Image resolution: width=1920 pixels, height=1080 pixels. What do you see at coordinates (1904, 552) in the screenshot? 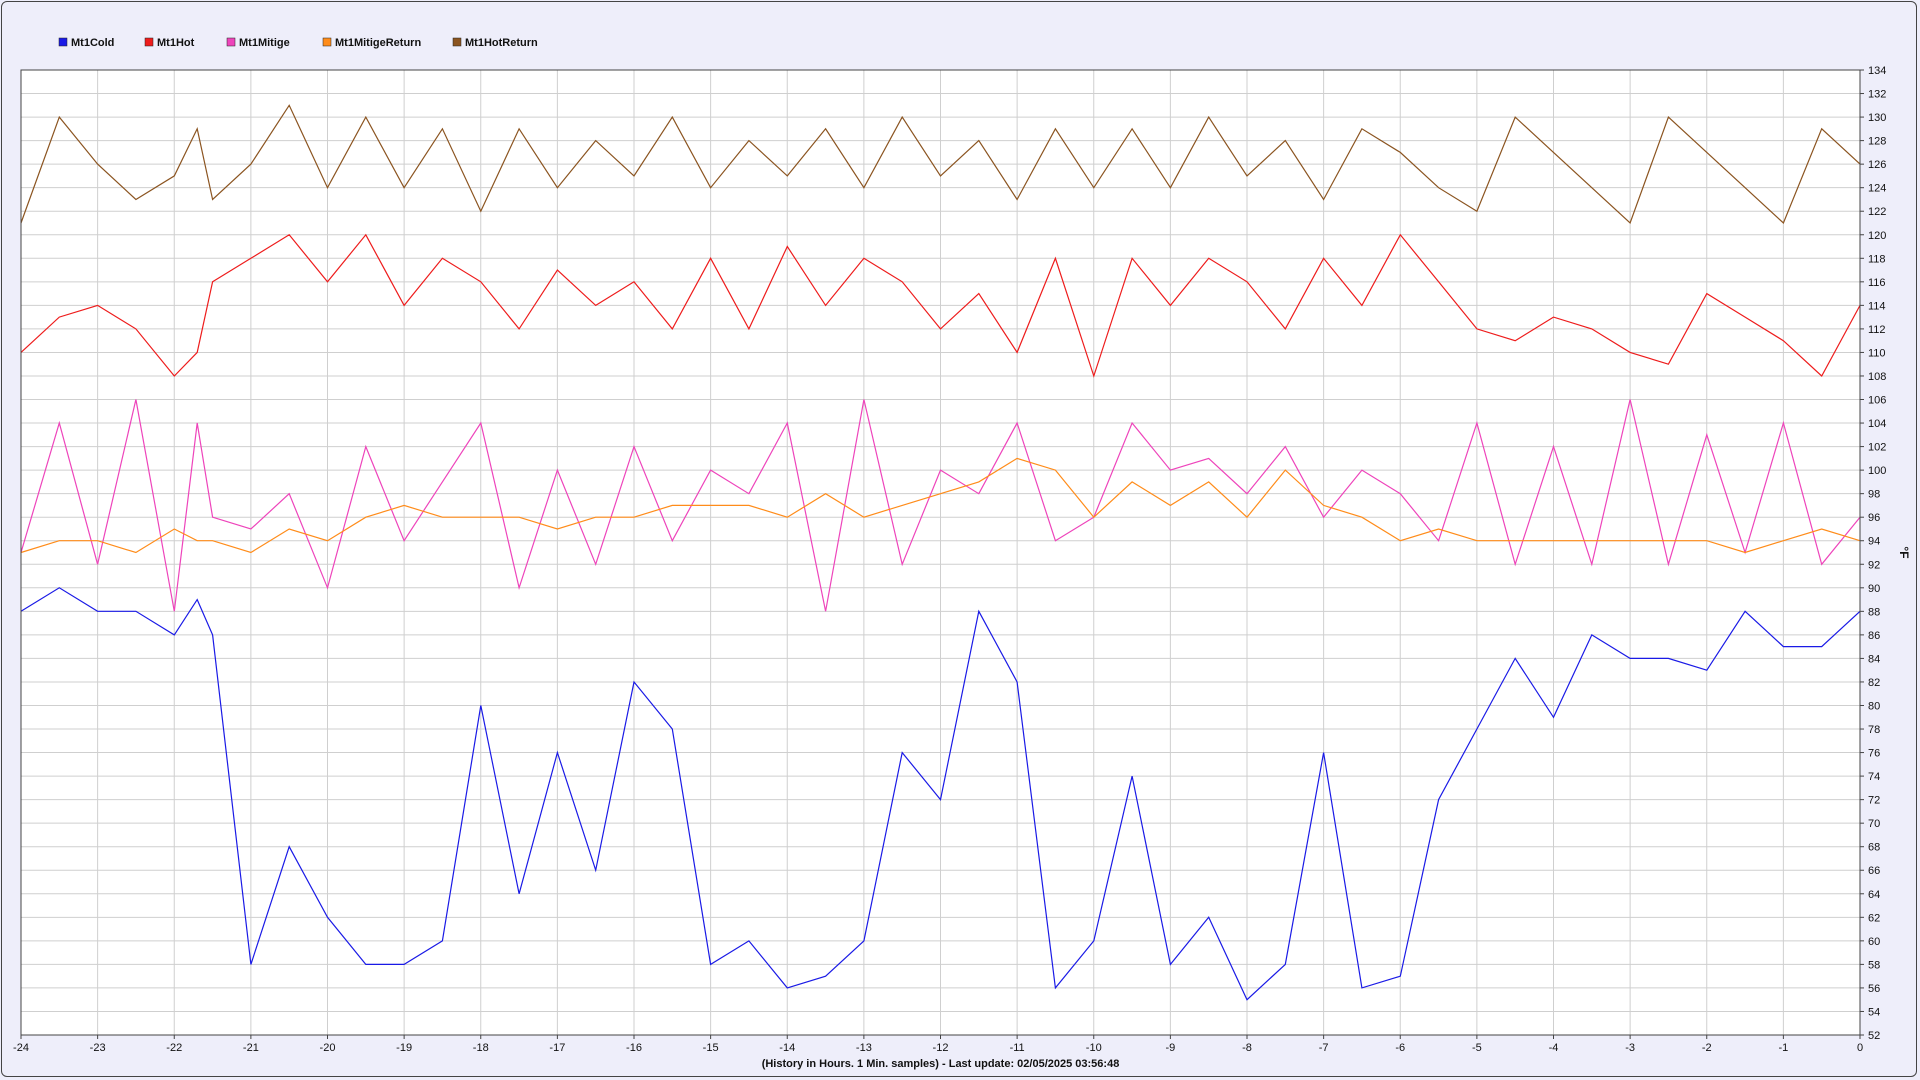
I see `y-axis-unit: °F` at bounding box center [1904, 552].